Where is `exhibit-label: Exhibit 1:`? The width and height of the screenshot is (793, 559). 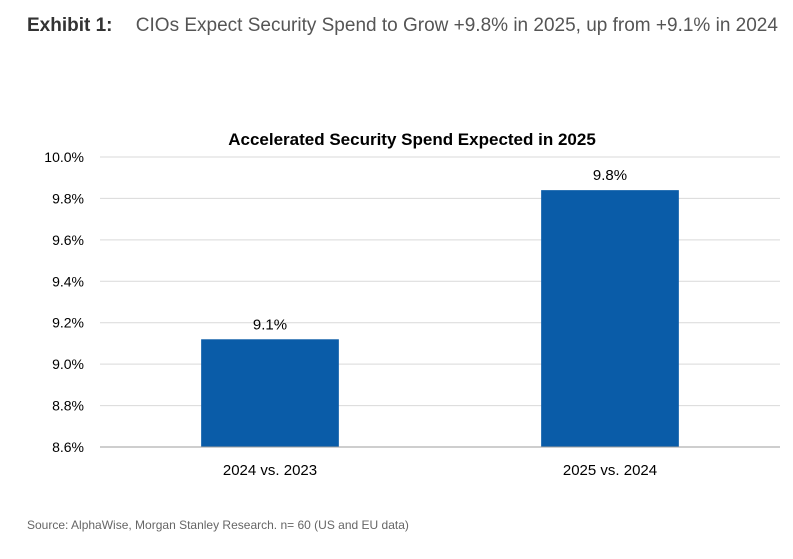
exhibit-label: Exhibit 1: is located at coordinates (70, 25).